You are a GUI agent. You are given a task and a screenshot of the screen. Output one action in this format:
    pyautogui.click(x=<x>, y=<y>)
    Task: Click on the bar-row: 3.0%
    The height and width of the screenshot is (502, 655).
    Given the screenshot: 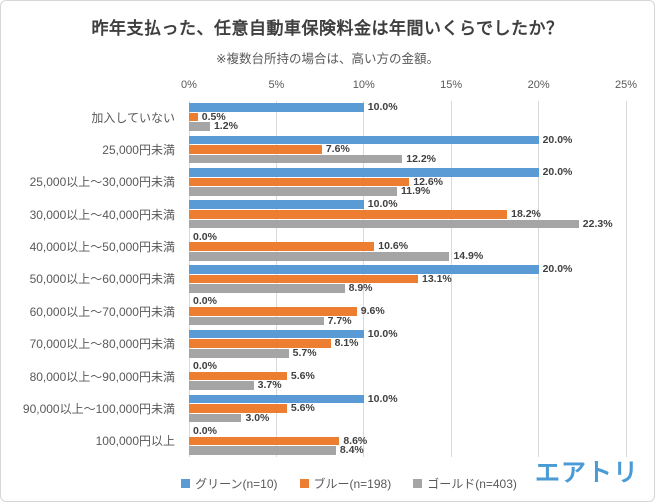 What is the action you would take?
    pyautogui.click(x=407, y=417)
    